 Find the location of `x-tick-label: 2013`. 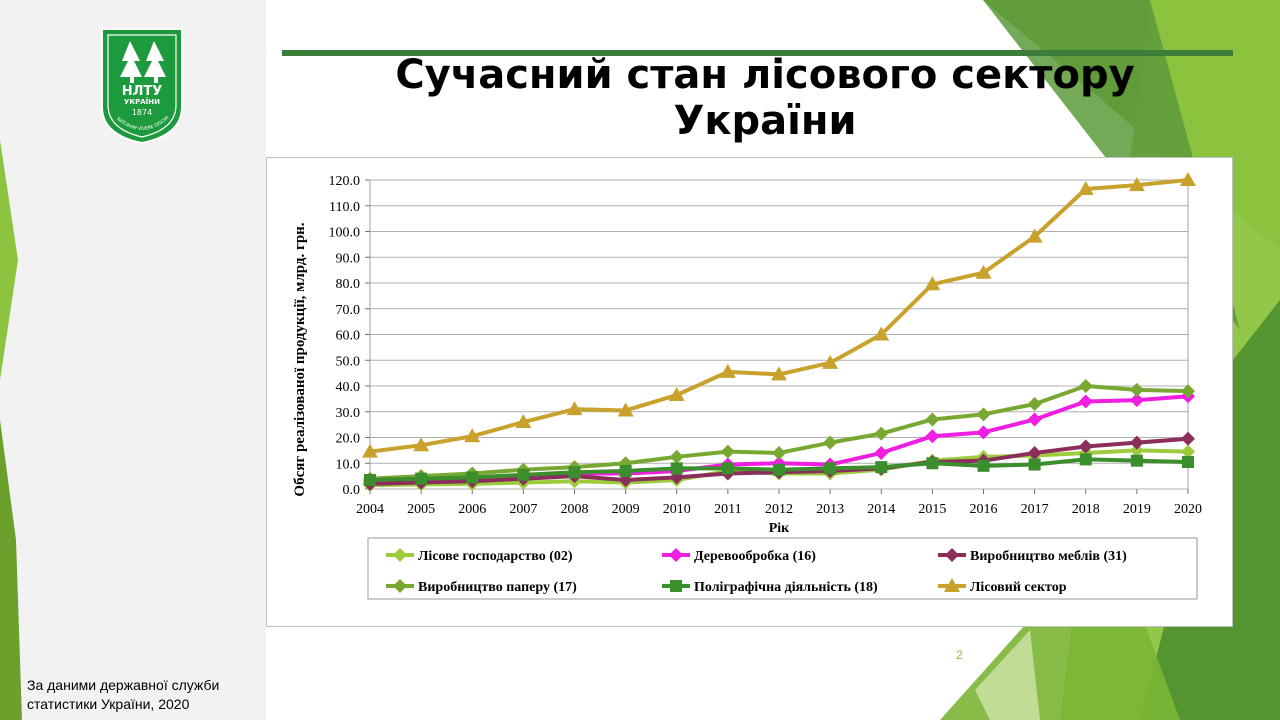

x-tick-label: 2013 is located at coordinates (830, 509).